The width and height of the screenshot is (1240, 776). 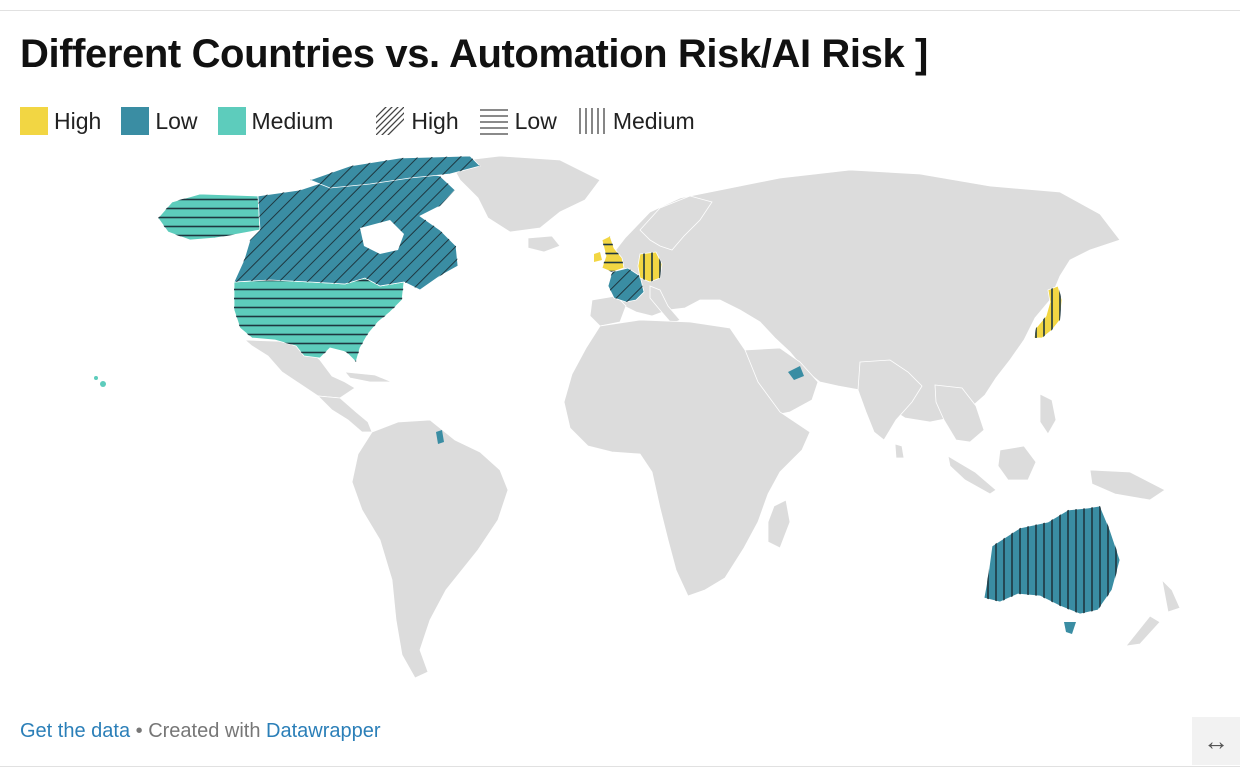 What do you see at coordinates (609, 254) in the screenshot?
I see `country-united-kingdom` at bounding box center [609, 254].